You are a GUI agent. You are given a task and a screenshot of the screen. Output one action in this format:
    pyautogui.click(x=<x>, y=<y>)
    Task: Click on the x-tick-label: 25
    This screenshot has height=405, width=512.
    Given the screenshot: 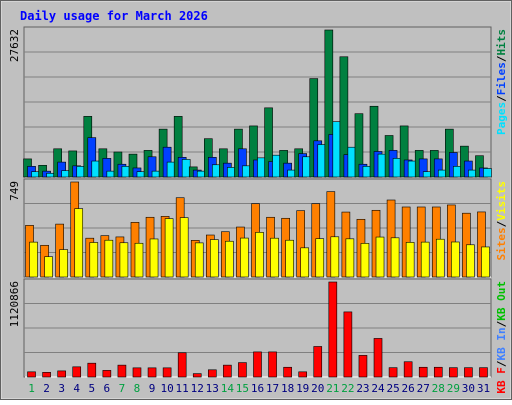 What is the action you would take?
    pyautogui.click(x=392, y=388)
    